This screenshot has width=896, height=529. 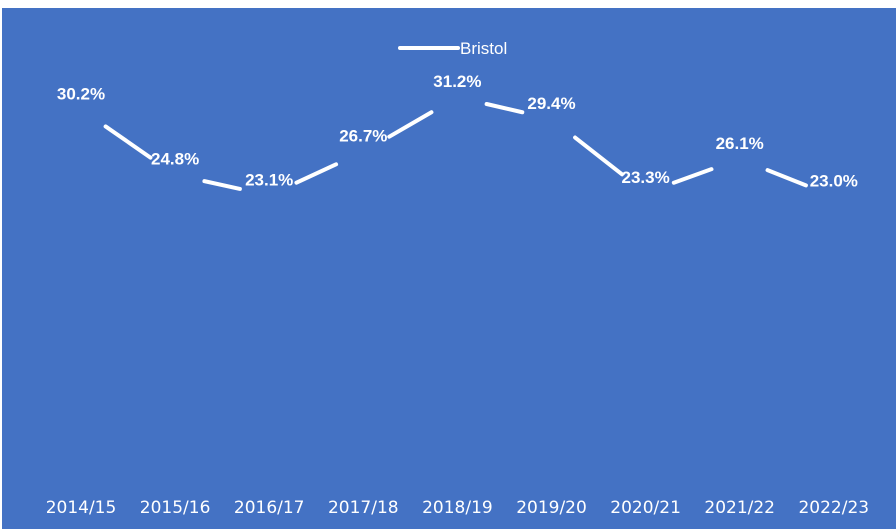 I want to click on x-tick-label: 2016/17, so click(x=269, y=508).